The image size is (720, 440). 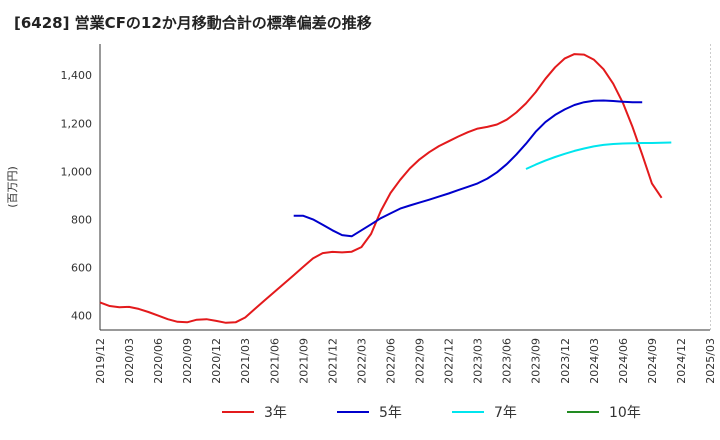 I want to click on y-tick-label: 1,400, so click(x=77, y=75).